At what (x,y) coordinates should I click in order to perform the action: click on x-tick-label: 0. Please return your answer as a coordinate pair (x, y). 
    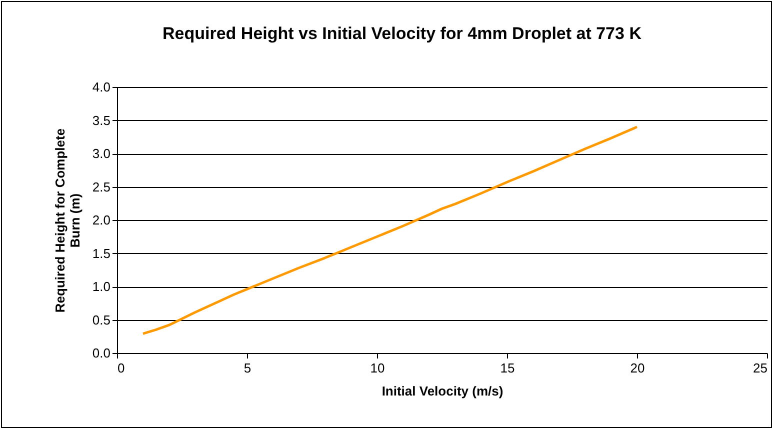
    Looking at the image, I should click on (121, 368).